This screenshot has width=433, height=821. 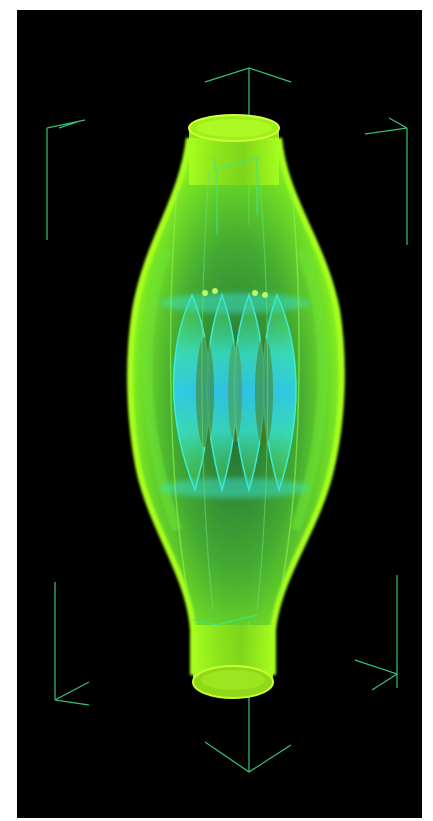 What do you see at coordinates (233, 662) in the screenshot?
I see `bottom-tube` at bounding box center [233, 662].